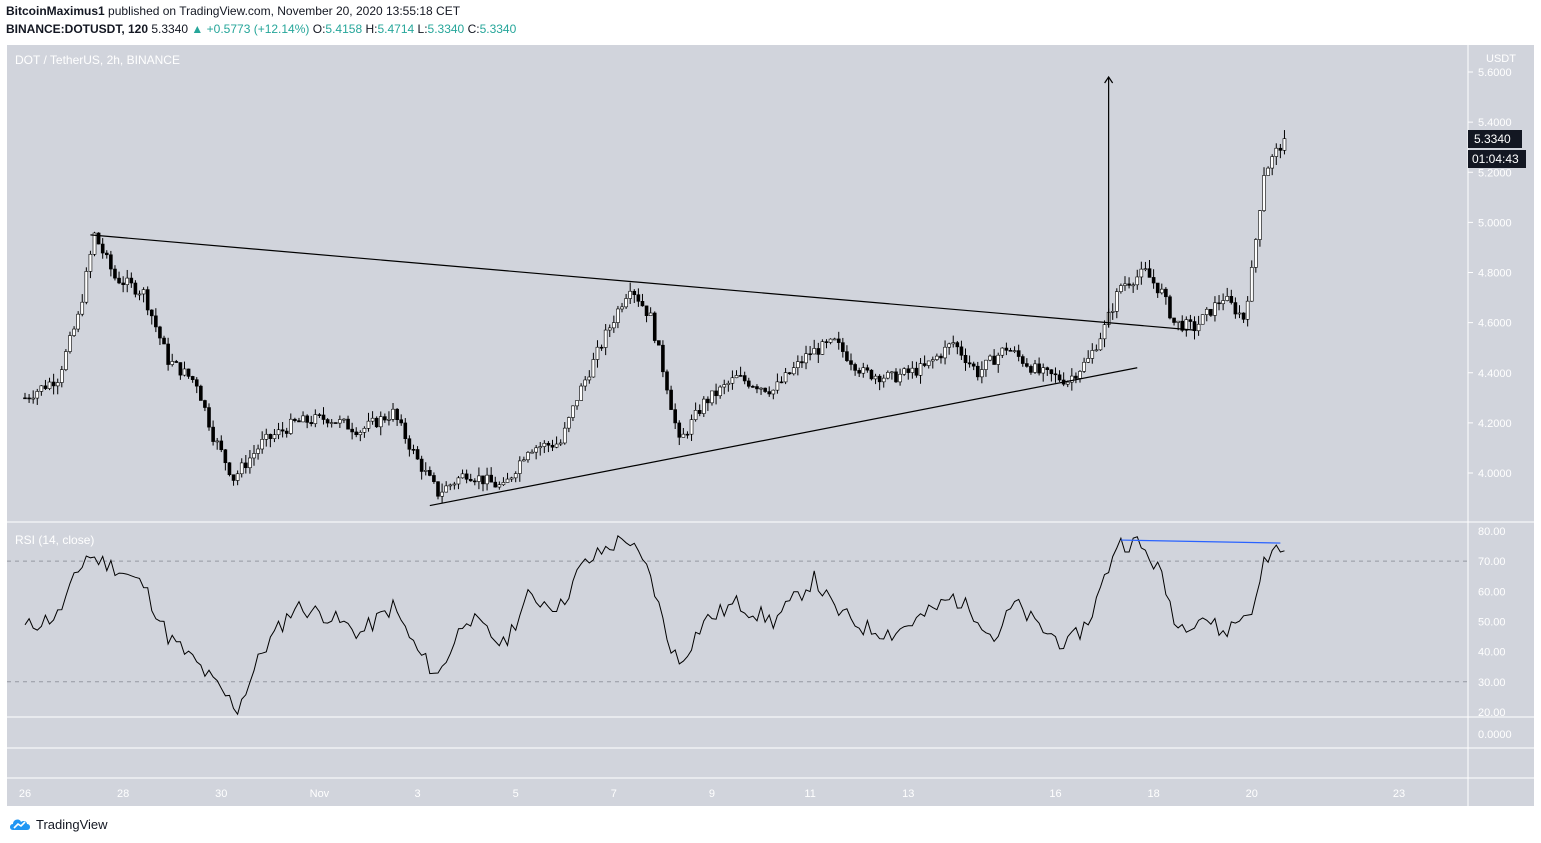 This screenshot has width=1541, height=843. What do you see at coordinates (498, 29) in the screenshot?
I see `close-value: 5.3340` at bounding box center [498, 29].